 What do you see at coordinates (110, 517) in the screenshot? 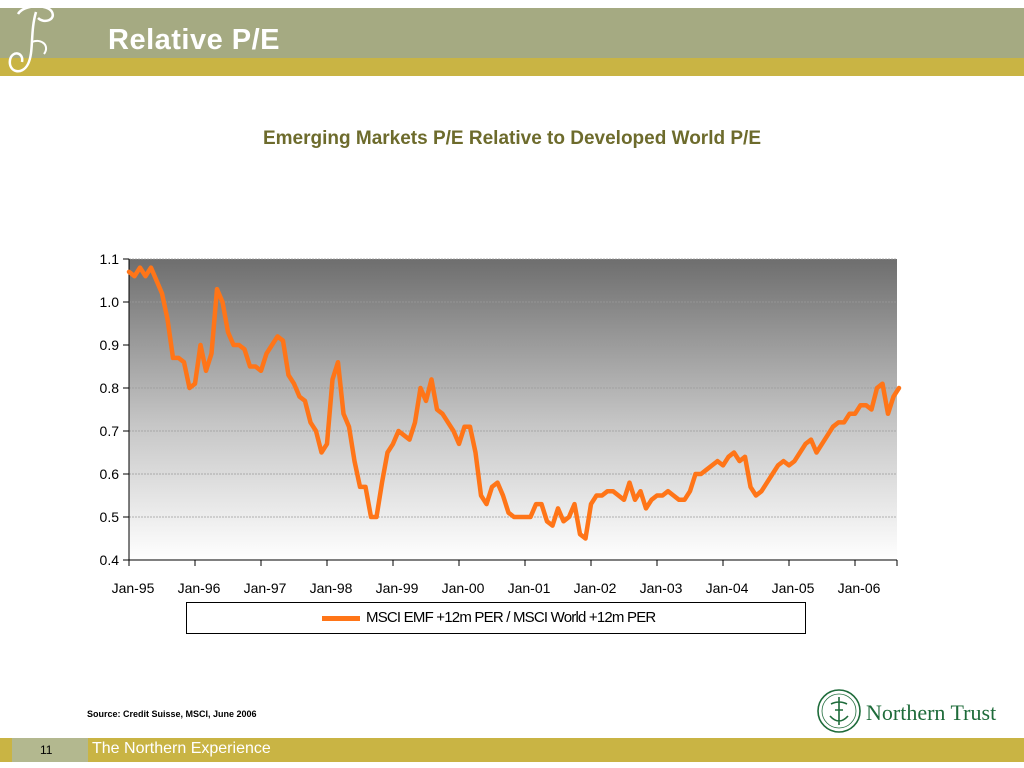
I see `y-tick-label: 0.5` at bounding box center [110, 517].